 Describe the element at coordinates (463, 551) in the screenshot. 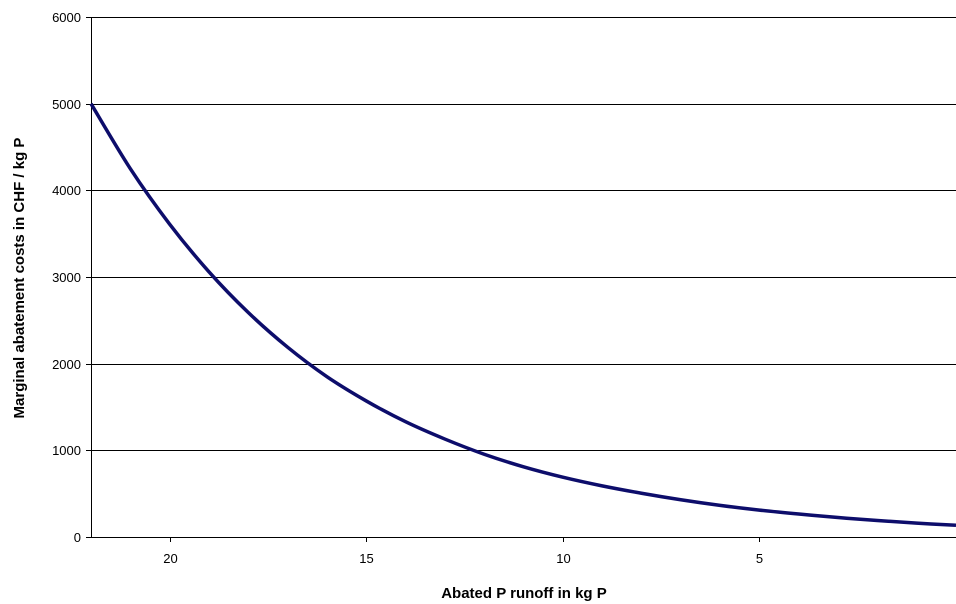

I see `x-axis-ticks: 20 15 10 5` at that location.